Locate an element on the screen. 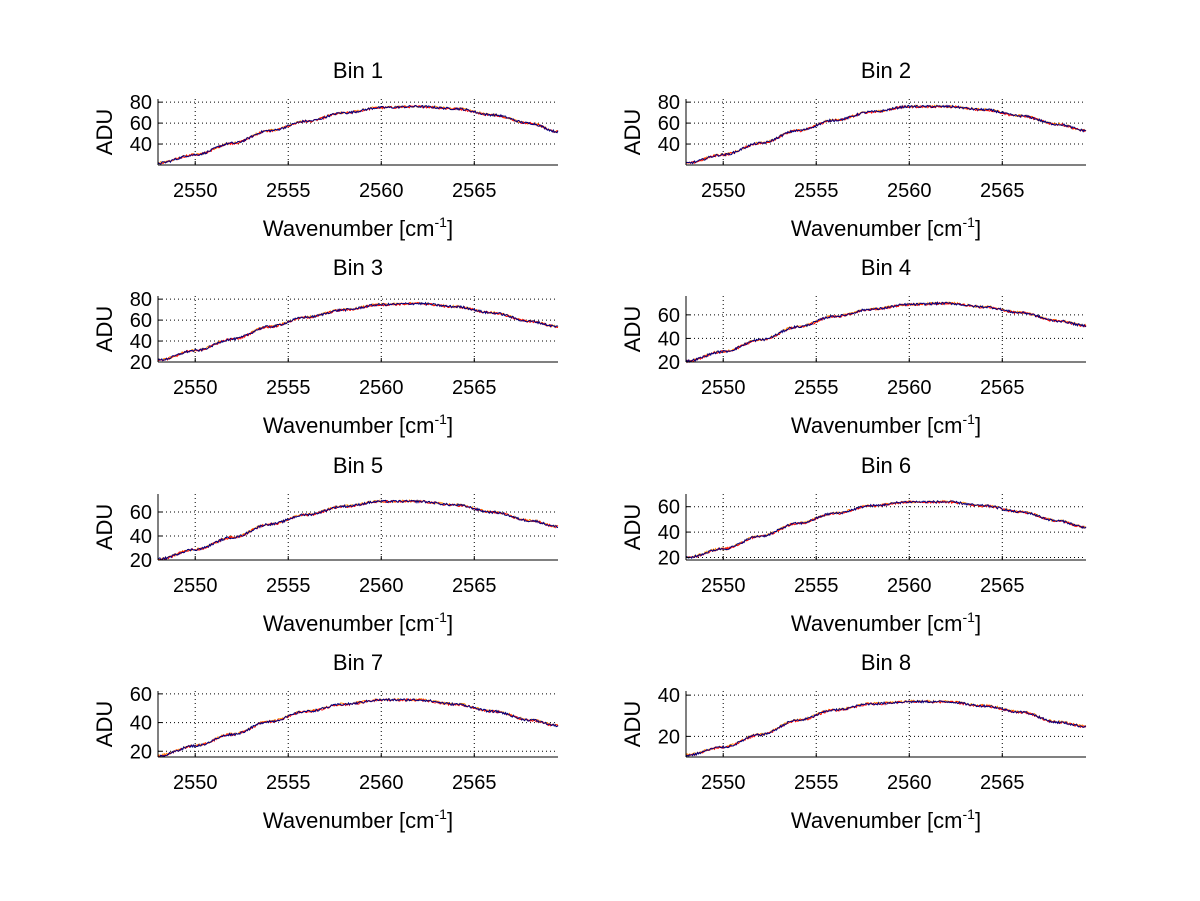 This screenshot has width=1200, height=901. panel-title: Bin 4 is located at coordinates (886, 267).